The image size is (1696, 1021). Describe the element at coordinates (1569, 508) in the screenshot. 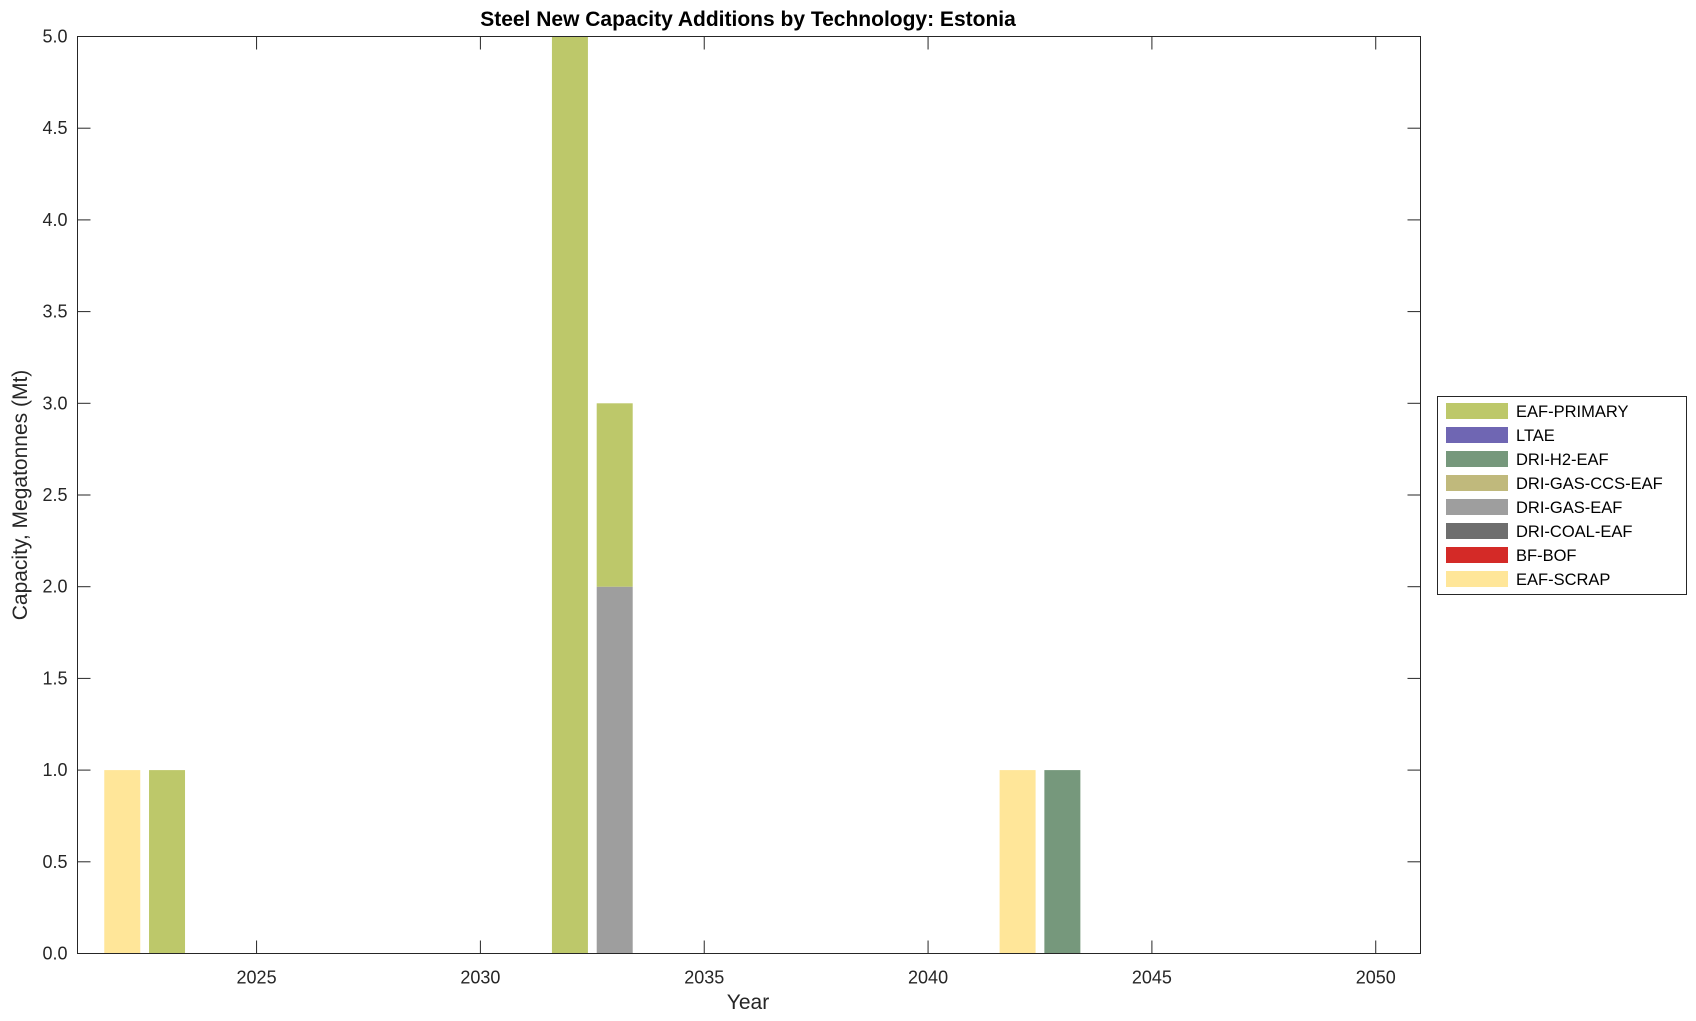

I see `legend-label-dri-gas-eaf: DRI-GAS-EAF` at that location.